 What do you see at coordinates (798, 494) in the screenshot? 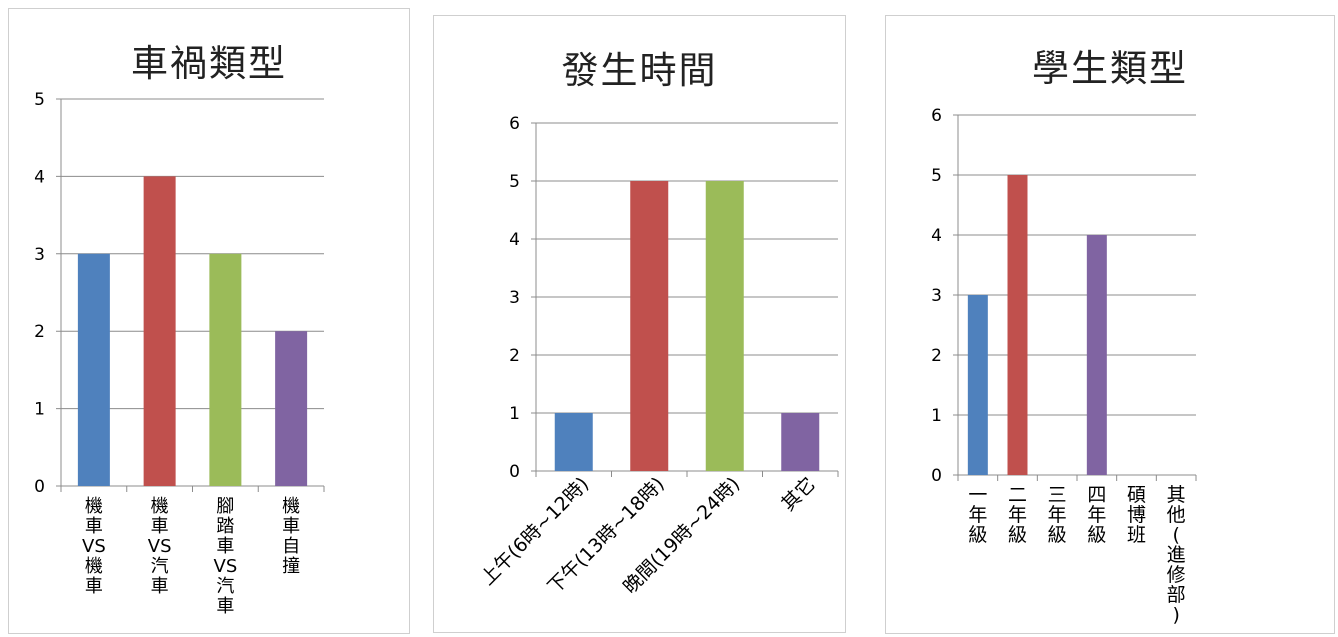
I see `x-tick-label: 其它` at bounding box center [798, 494].